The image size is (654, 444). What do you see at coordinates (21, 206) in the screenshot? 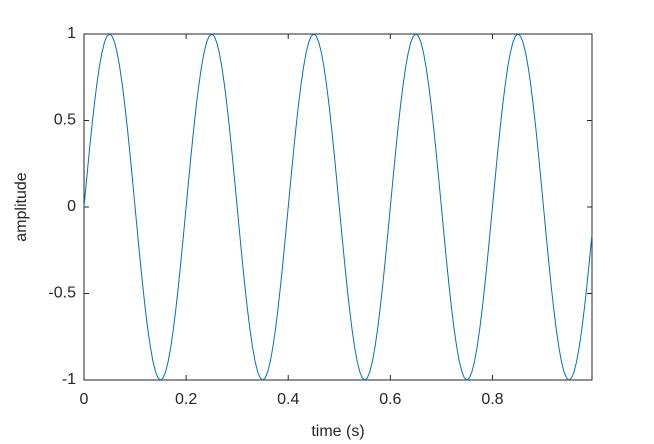
I see `y-axis-label: amplitude` at bounding box center [21, 206].